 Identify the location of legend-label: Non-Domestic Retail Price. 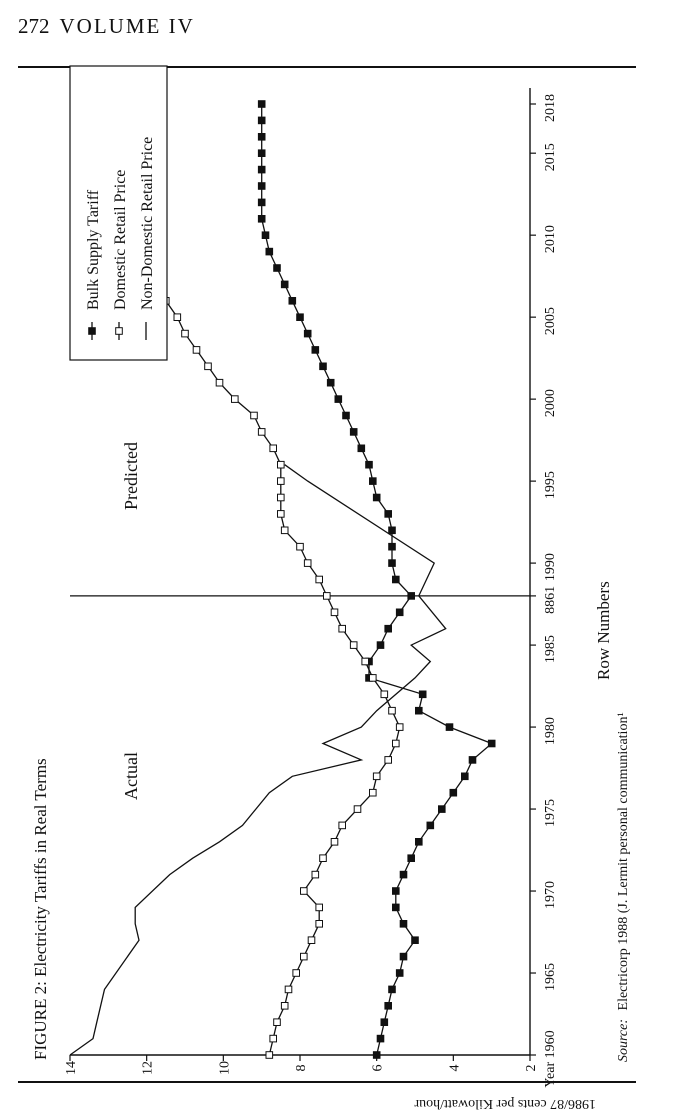
(147, 223).